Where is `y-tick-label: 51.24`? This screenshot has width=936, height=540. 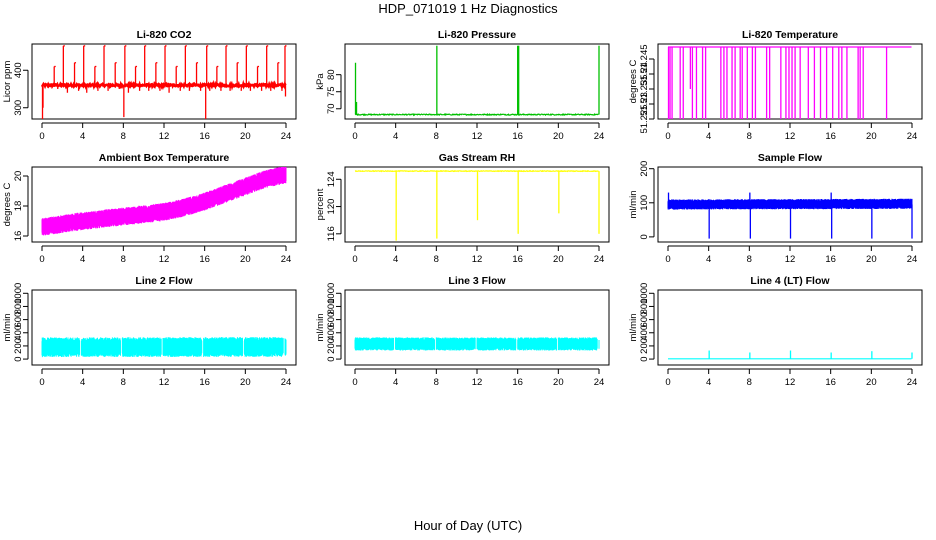 y-tick-label: 51.24 is located at coordinates (644, 74).